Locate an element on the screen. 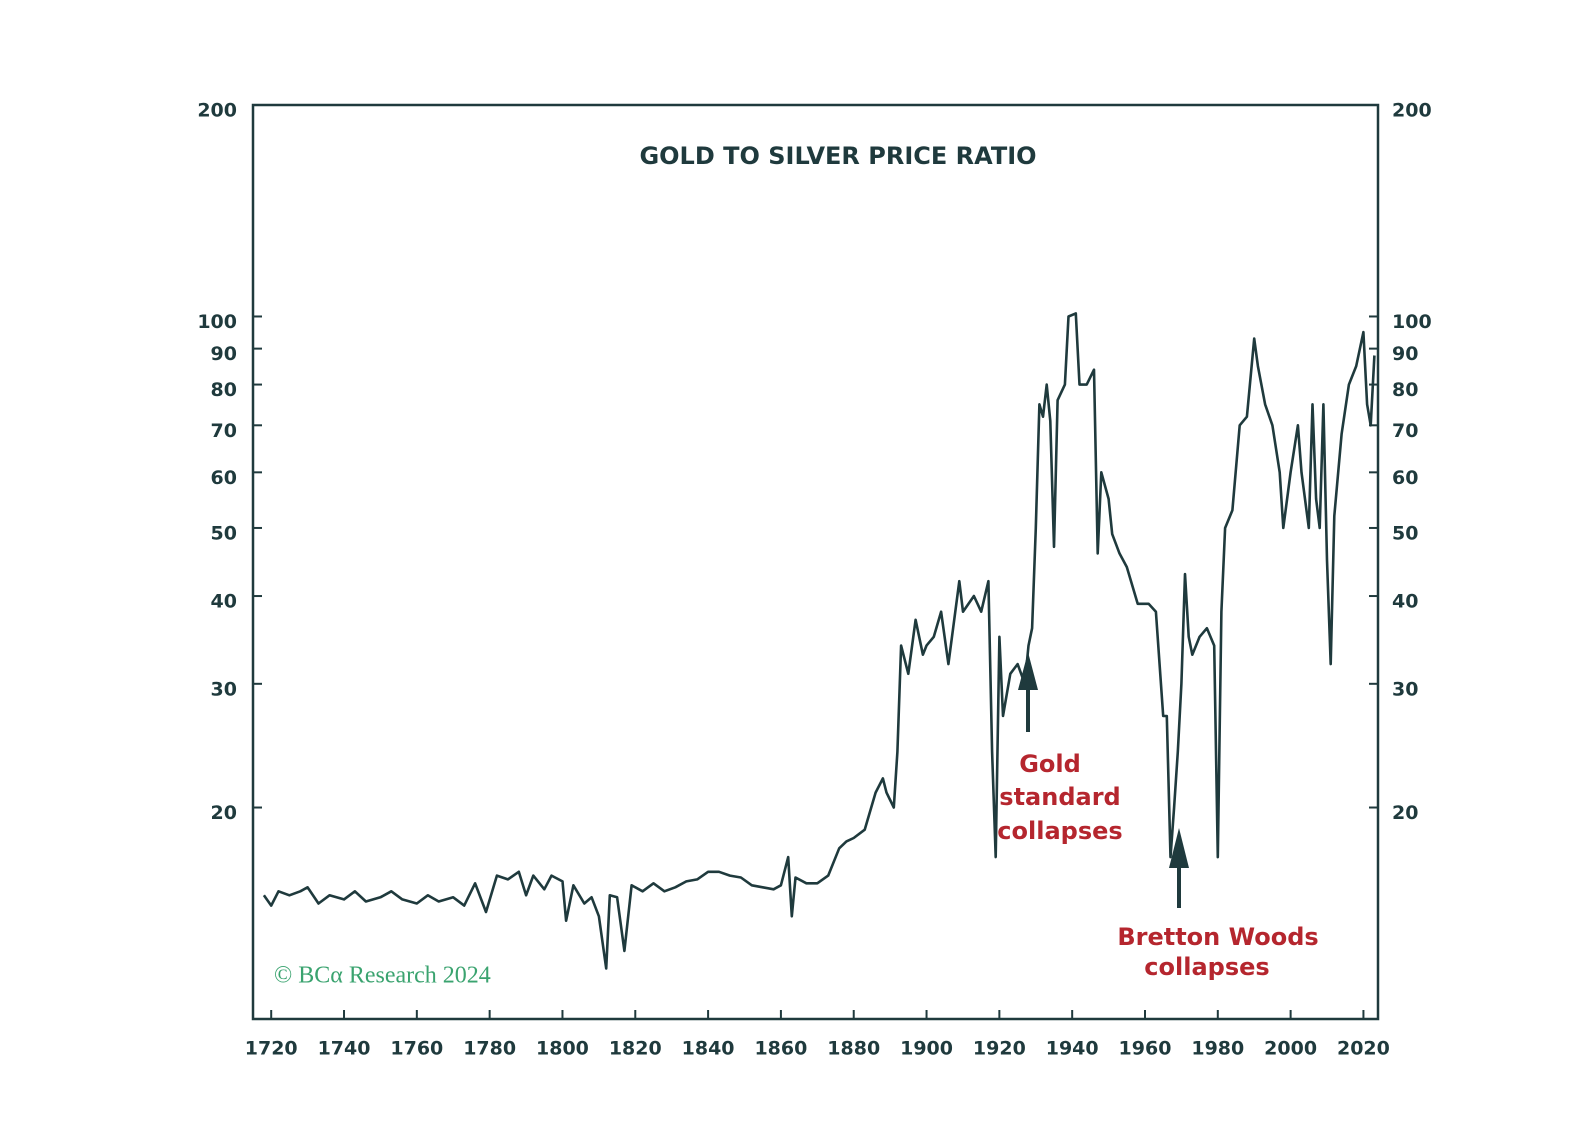 Image resolution: width=1596 pixels, height=1148 pixels. x-tick-label: 1720 is located at coordinates (271, 1049).